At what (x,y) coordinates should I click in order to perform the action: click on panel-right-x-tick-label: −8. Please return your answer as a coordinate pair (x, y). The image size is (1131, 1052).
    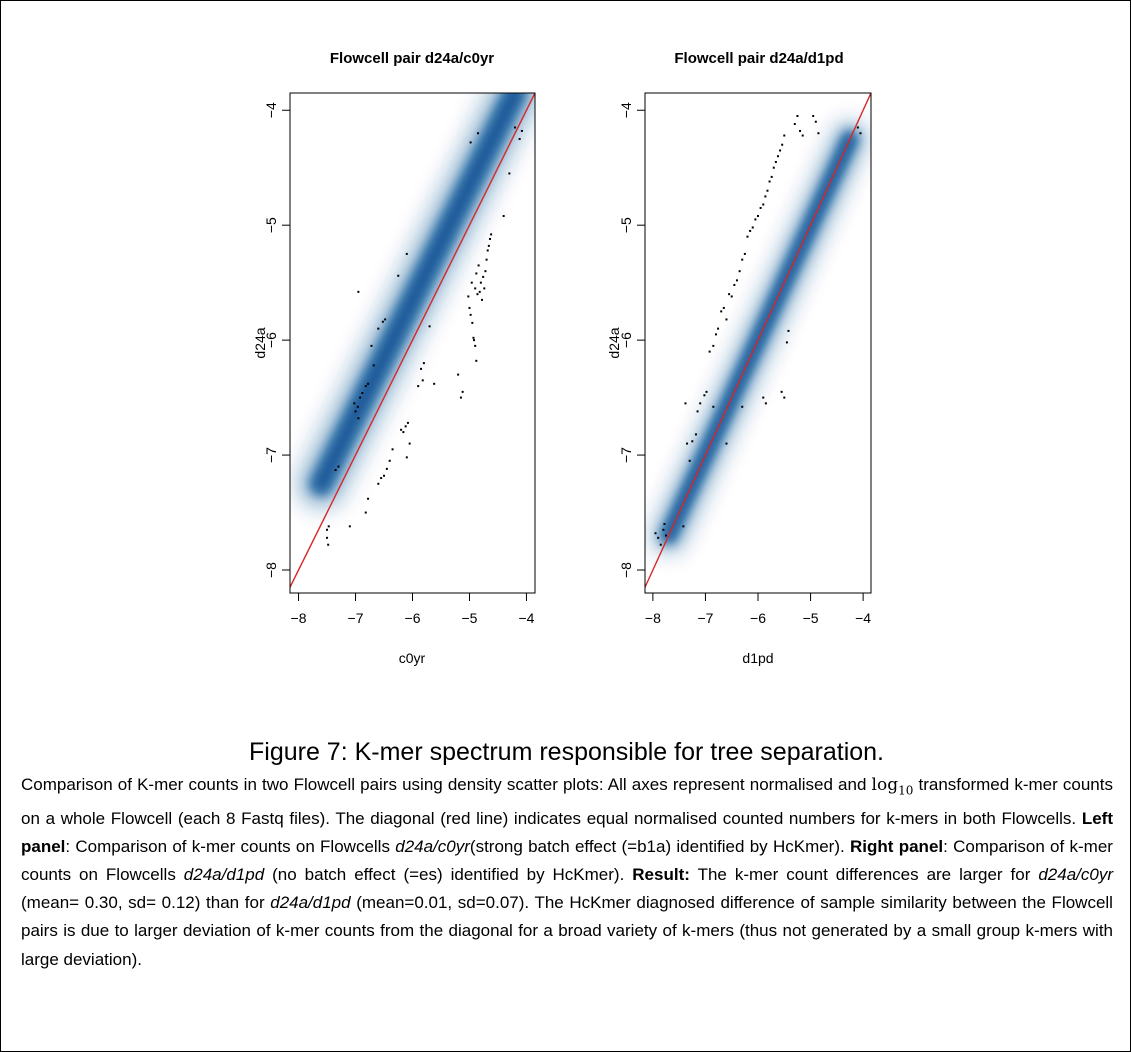
    Looking at the image, I should click on (653, 618).